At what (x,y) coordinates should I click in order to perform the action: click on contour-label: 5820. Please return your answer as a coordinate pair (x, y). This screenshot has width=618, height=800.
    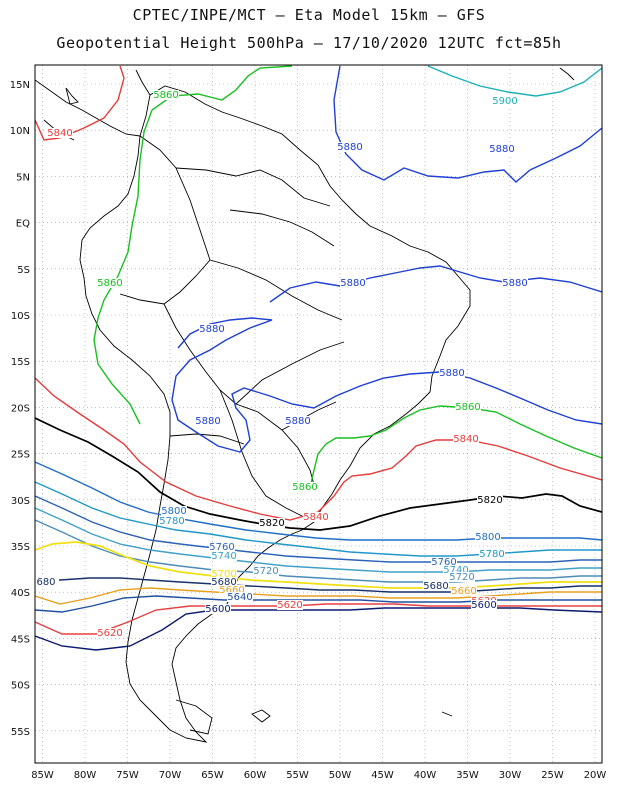
    Looking at the image, I should click on (271, 523).